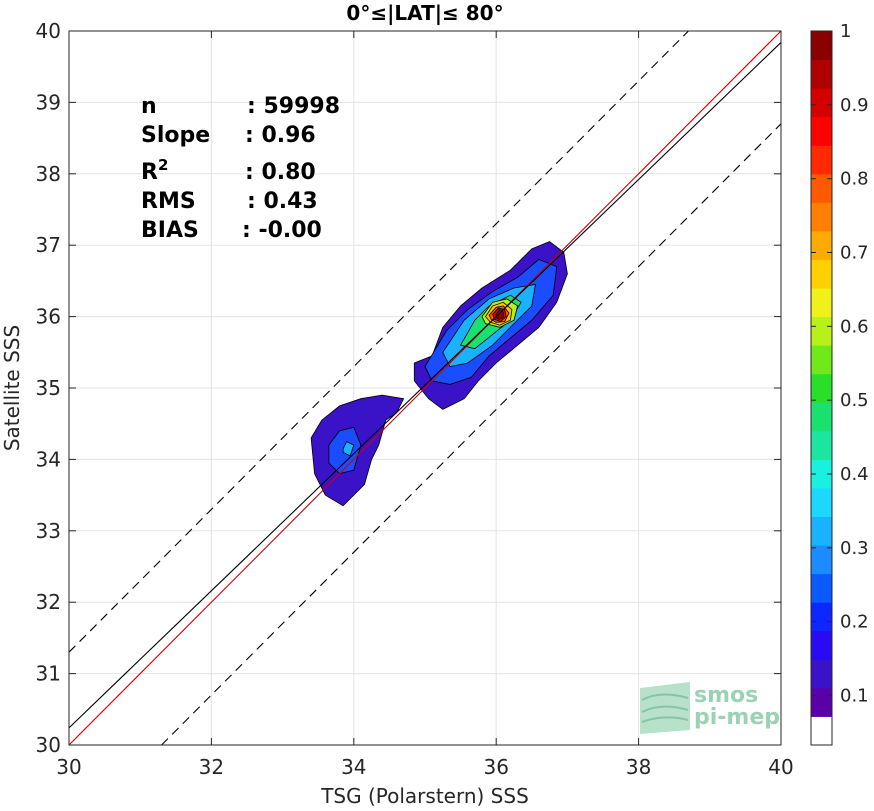 The height and width of the screenshot is (811, 874). I want to click on colorbar-tick-label: 0.9, so click(854, 105).